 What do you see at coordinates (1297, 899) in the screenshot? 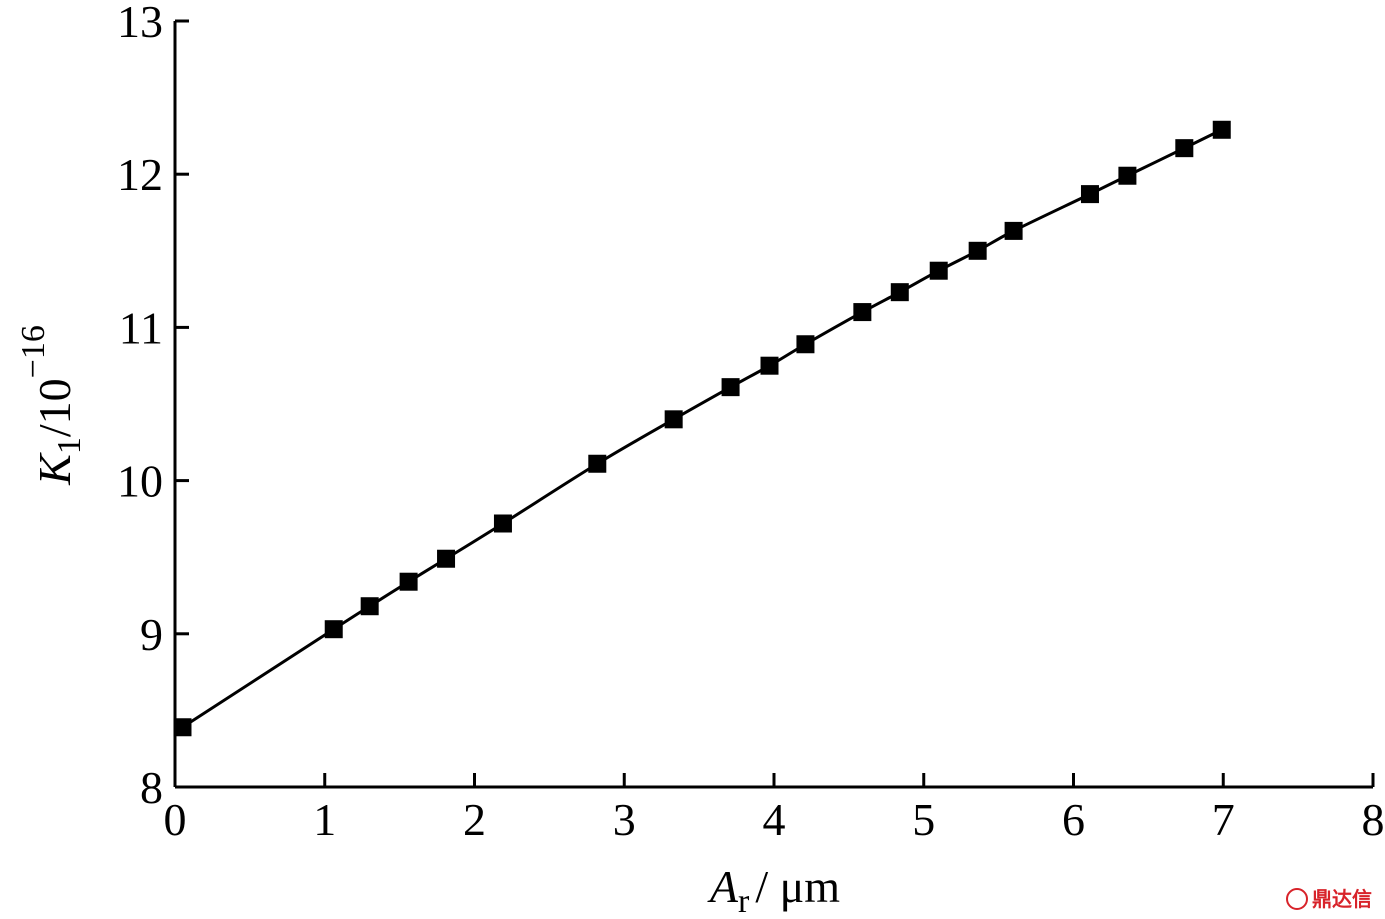
I see `watermark-logo` at bounding box center [1297, 899].